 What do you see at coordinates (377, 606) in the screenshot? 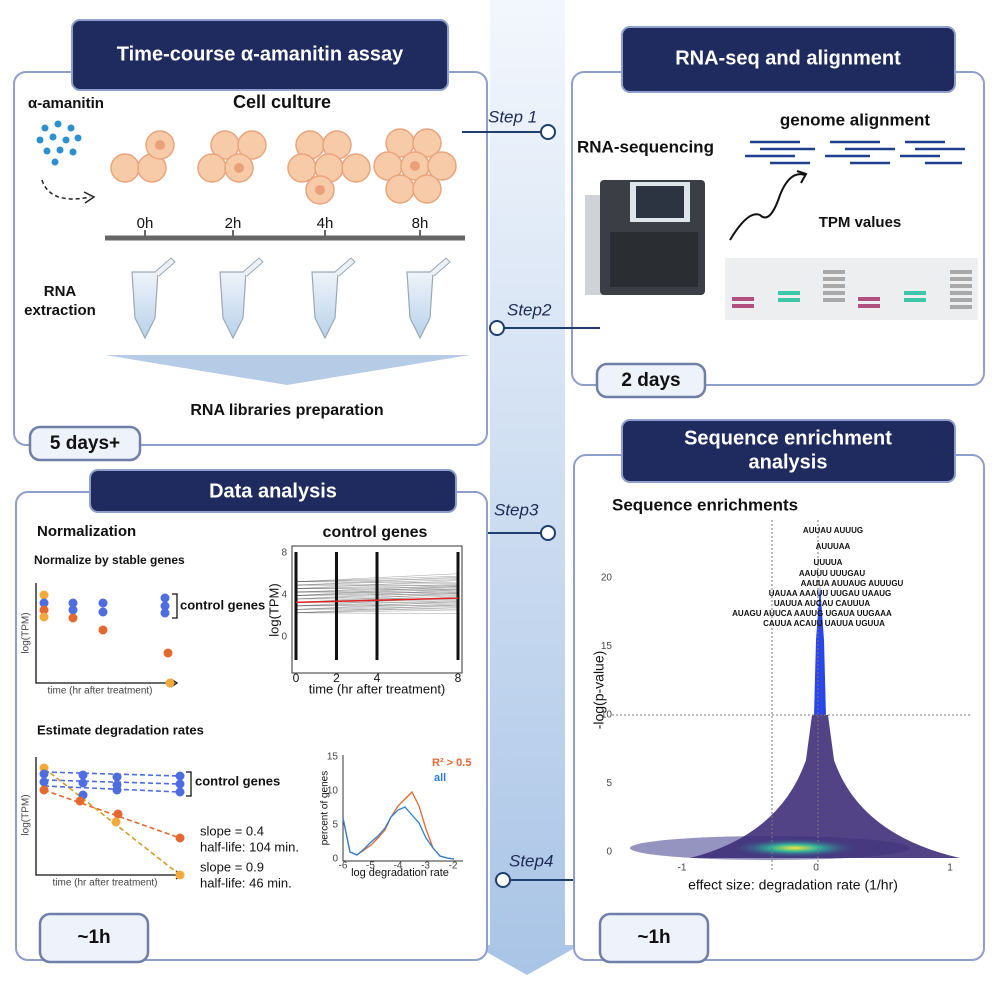
I see `control-plot-lines` at bounding box center [377, 606].